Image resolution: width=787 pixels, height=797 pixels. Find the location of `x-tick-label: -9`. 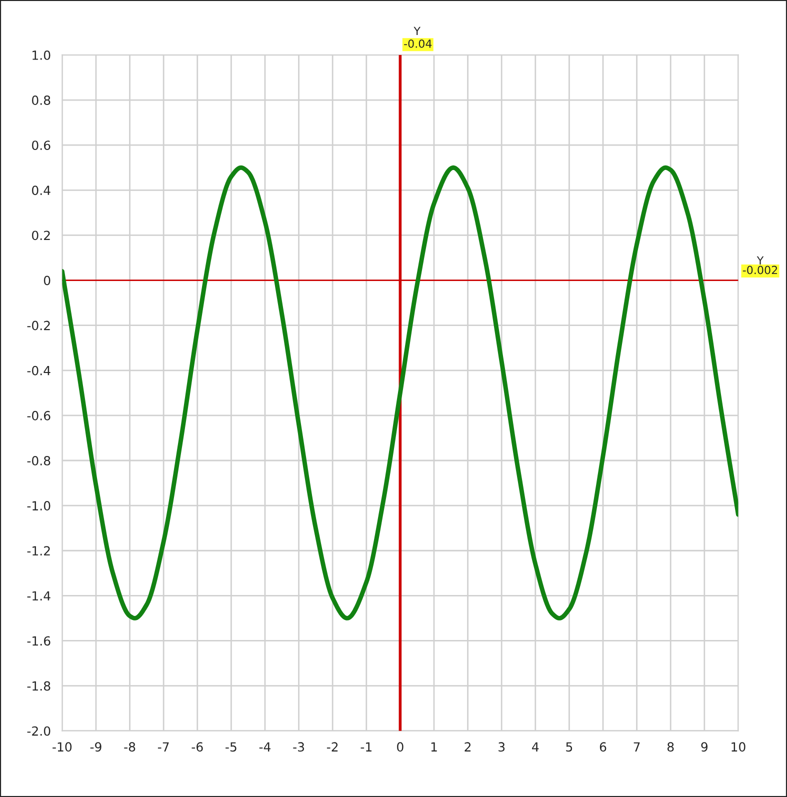

x-tick-label: -9 is located at coordinates (96, 747).